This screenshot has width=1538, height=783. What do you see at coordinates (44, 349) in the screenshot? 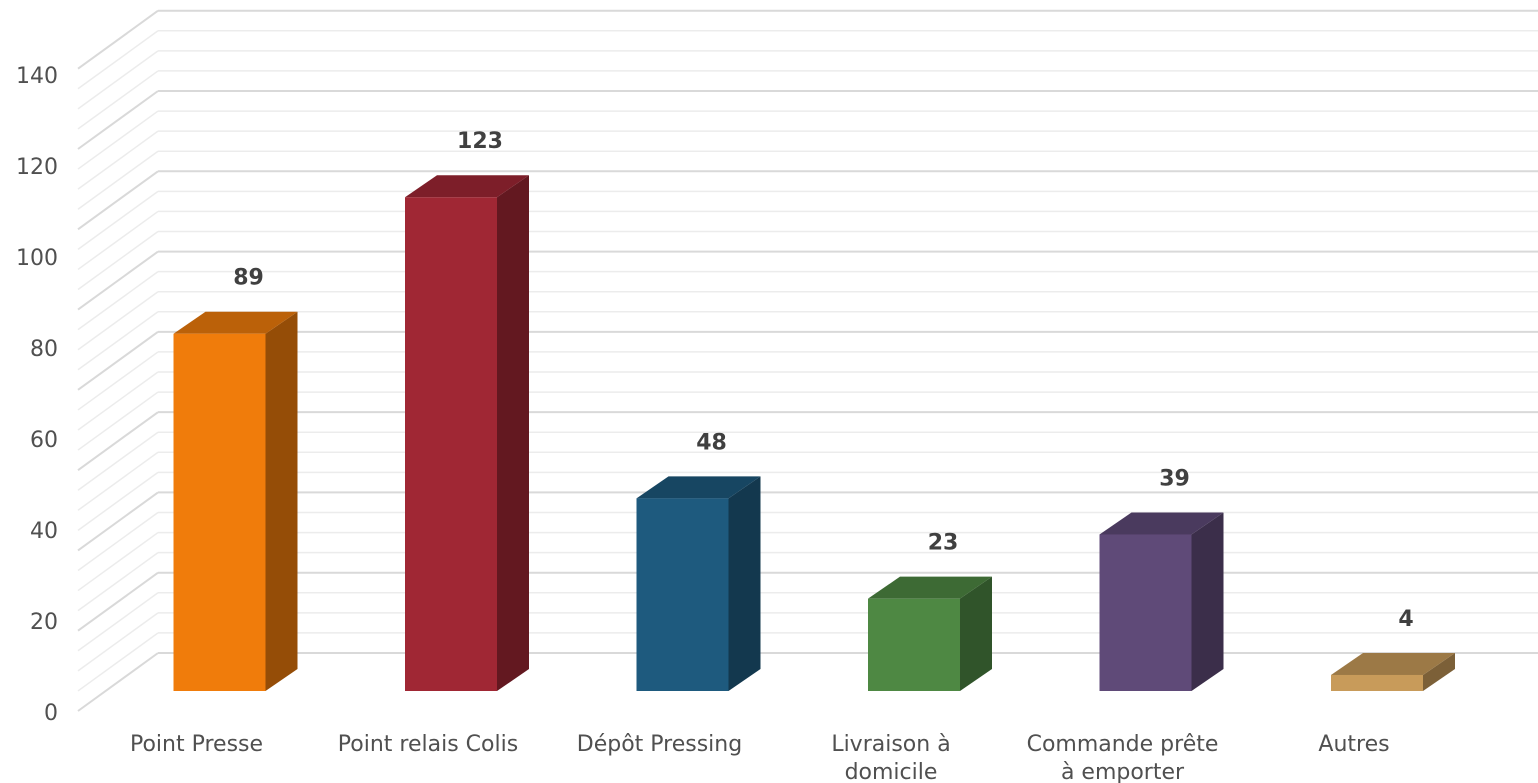
I see `y-tick-label: 80` at bounding box center [44, 349].